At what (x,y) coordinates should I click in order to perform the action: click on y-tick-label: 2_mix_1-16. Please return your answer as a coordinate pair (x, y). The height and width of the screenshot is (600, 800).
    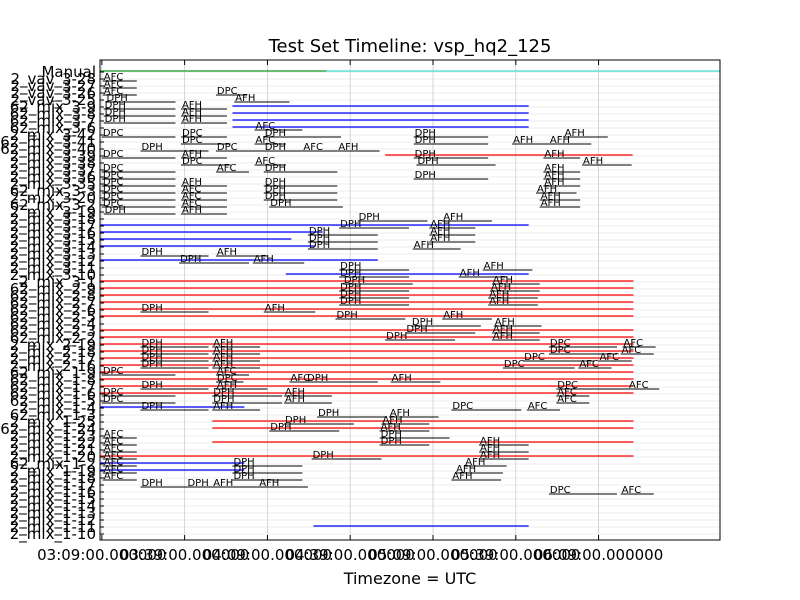
    Looking at the image, I should click on (53, 492).